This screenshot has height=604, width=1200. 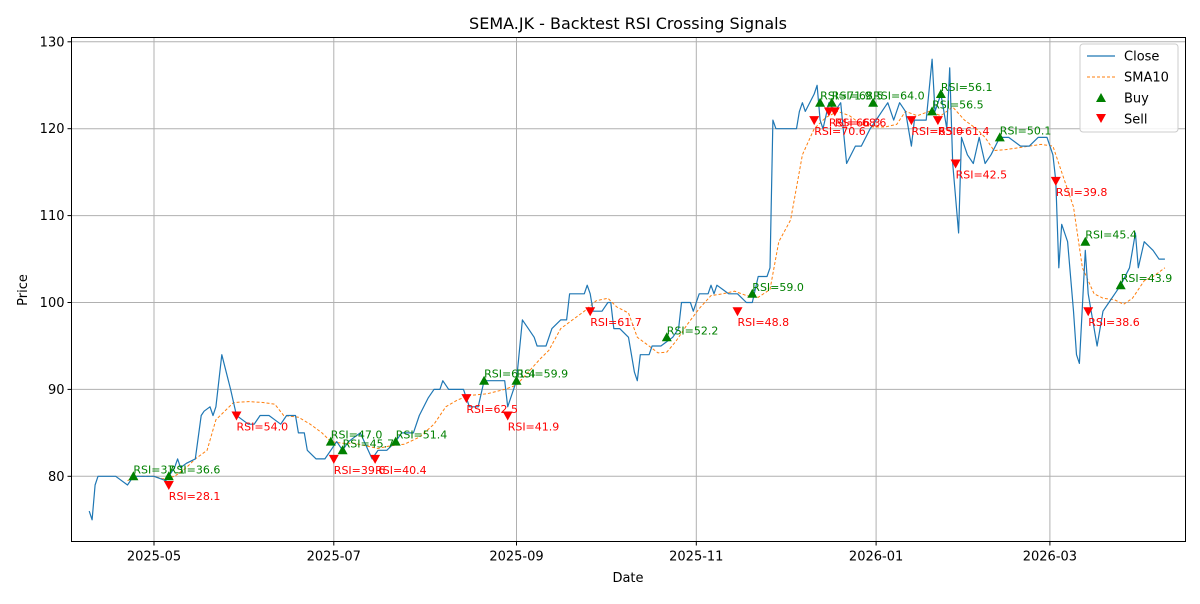 I want to click on sell-signal-label: RSI=61.7, so click(x=616, y=322).